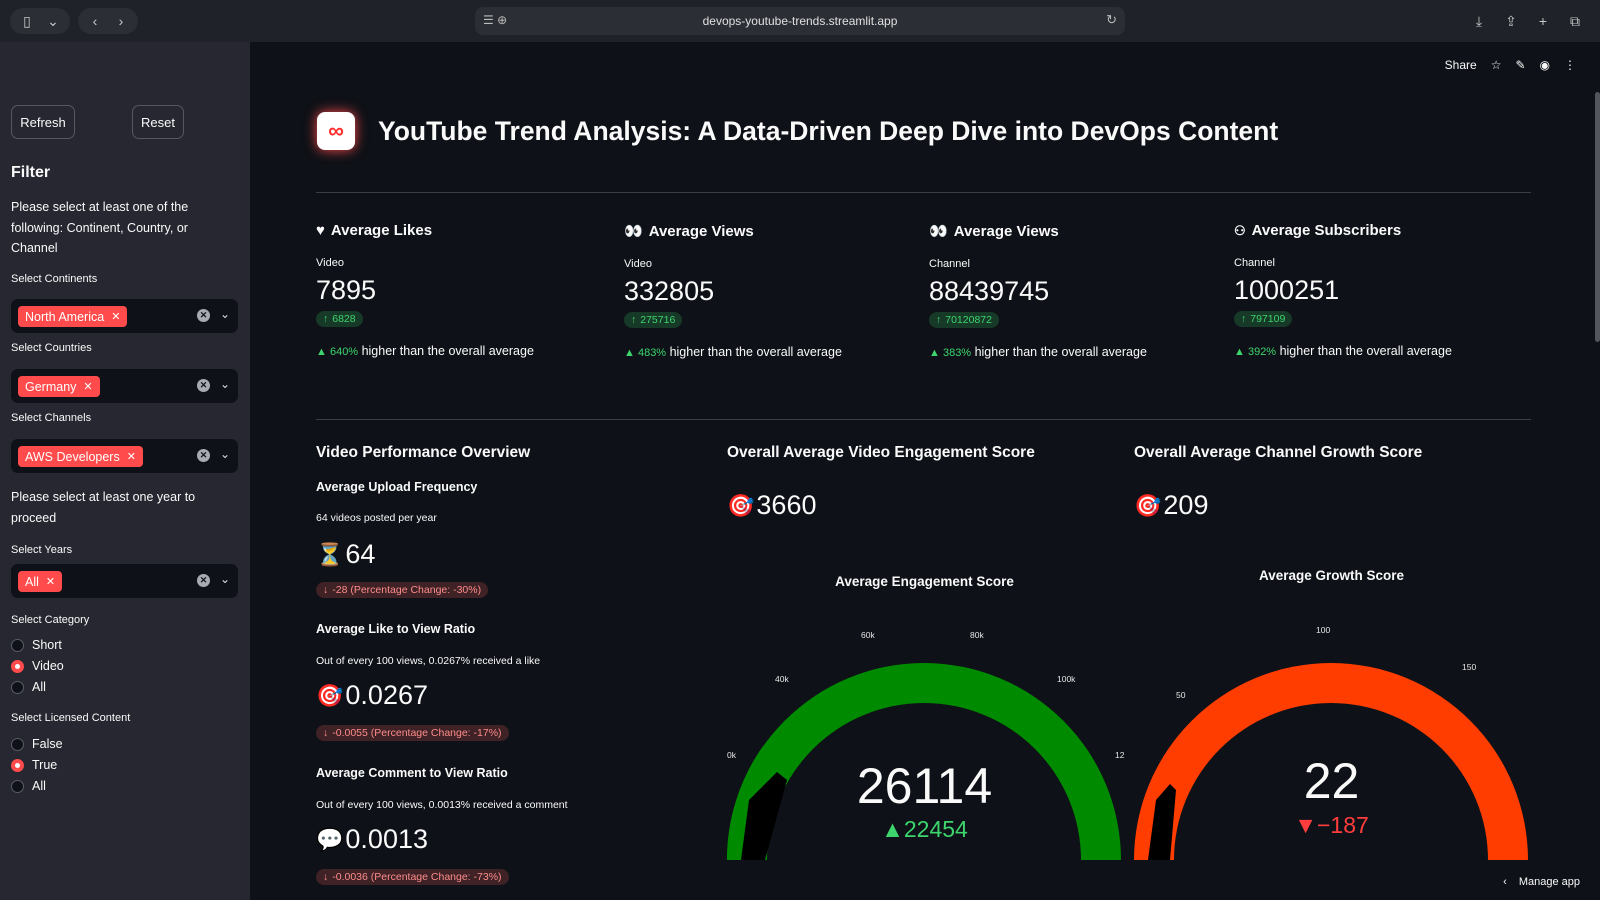 This screenshot has width=1600, height=900. Describe the element at coordinates (412, 733) in the screenshot. I see `delta-pill: ↓ -0.0055 (Percentage Change: -17%)` at that location.